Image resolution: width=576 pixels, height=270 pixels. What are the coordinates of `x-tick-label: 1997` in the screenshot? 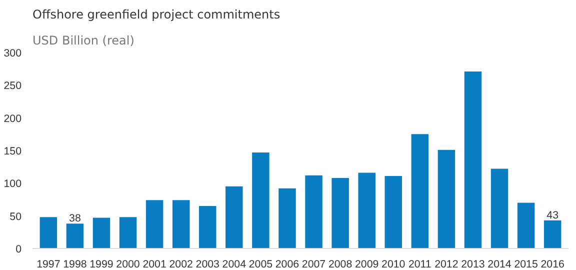 It's located at (48, 264).